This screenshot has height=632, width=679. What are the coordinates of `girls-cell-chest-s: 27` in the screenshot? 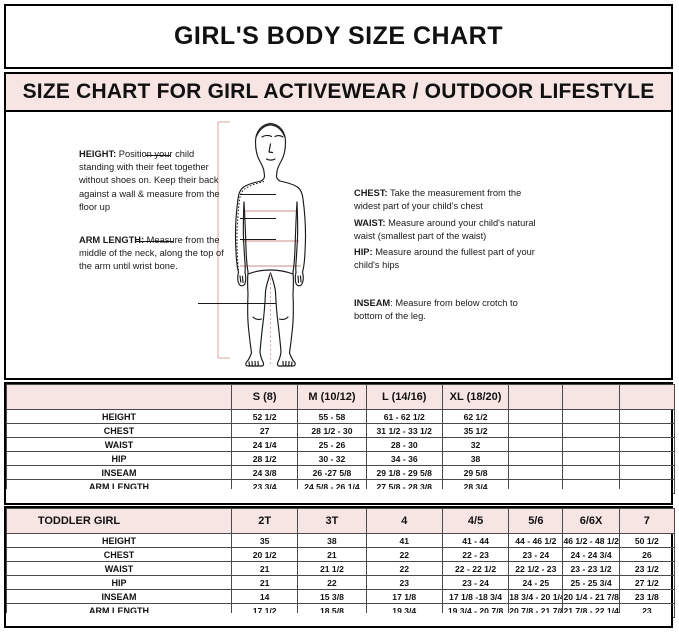 It's located at (264, 430).